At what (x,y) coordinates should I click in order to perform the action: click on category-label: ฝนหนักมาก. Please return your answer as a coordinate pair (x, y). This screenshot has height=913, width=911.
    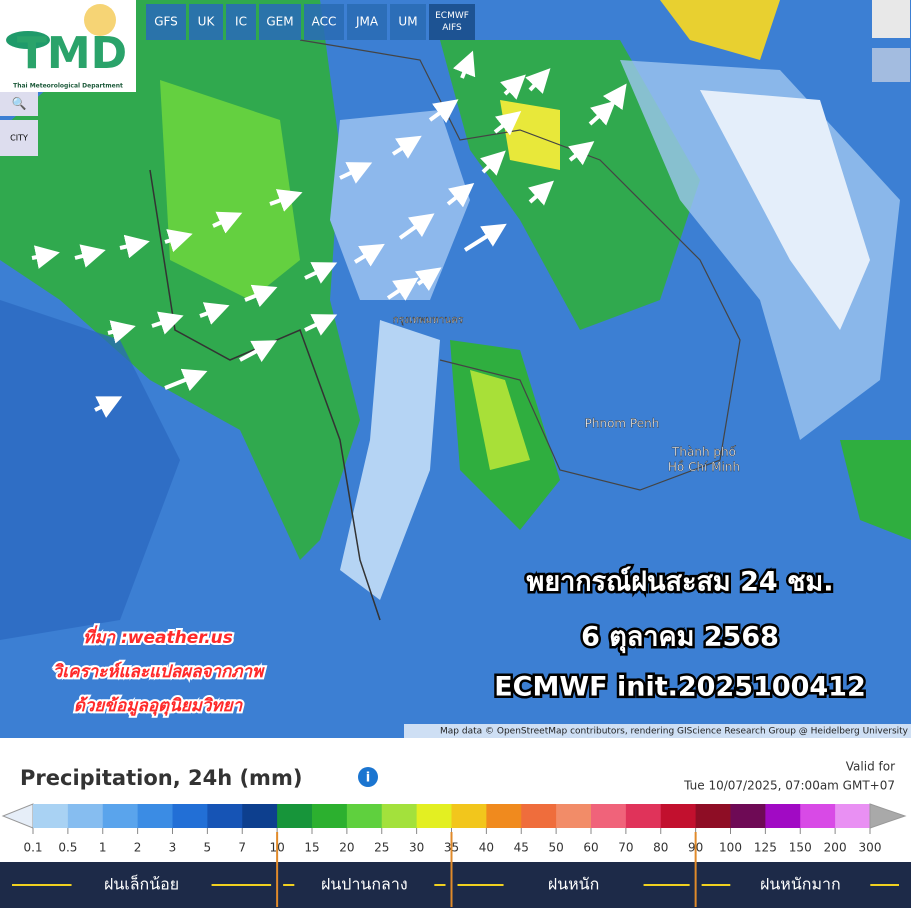
    Looking at the image, I should click on (800, 884).